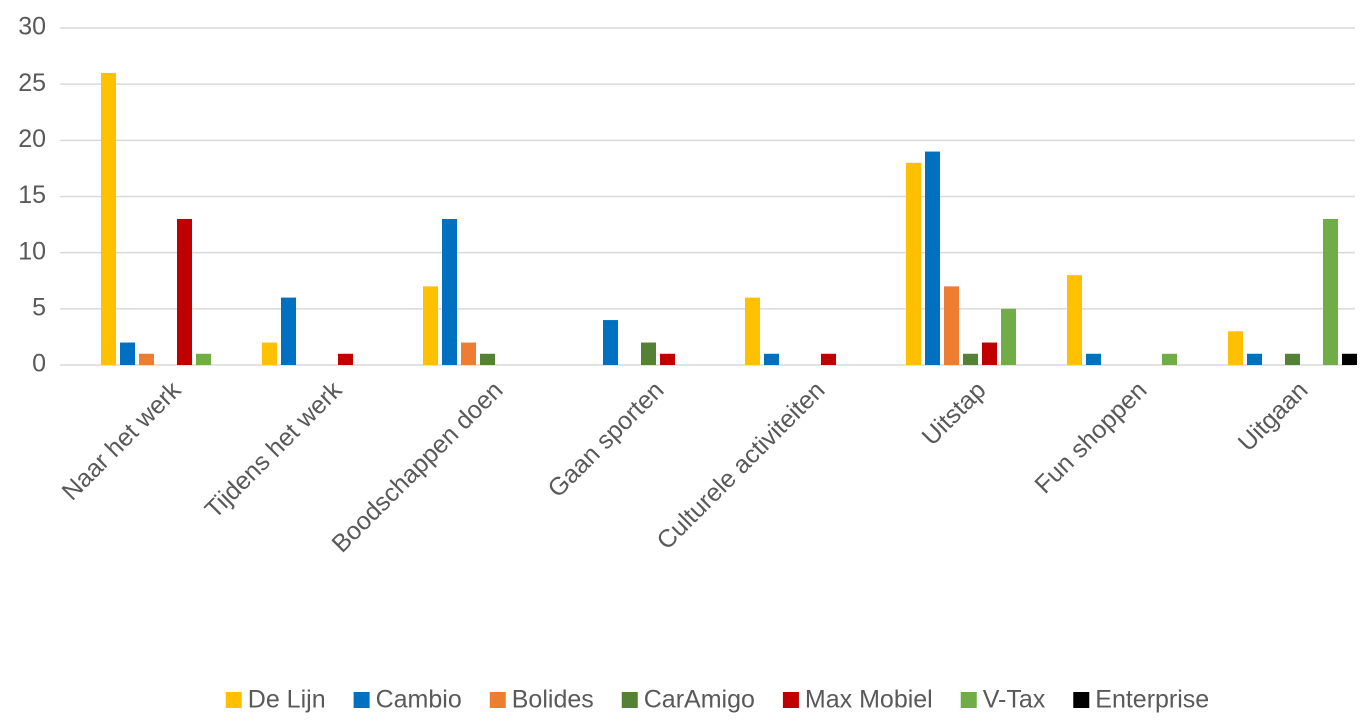 The image size is (1366, 721). Describe the element at coordinates (740, 465) in the screenshot. I see `x-tick-label: Culturele activiteiten` at that location.